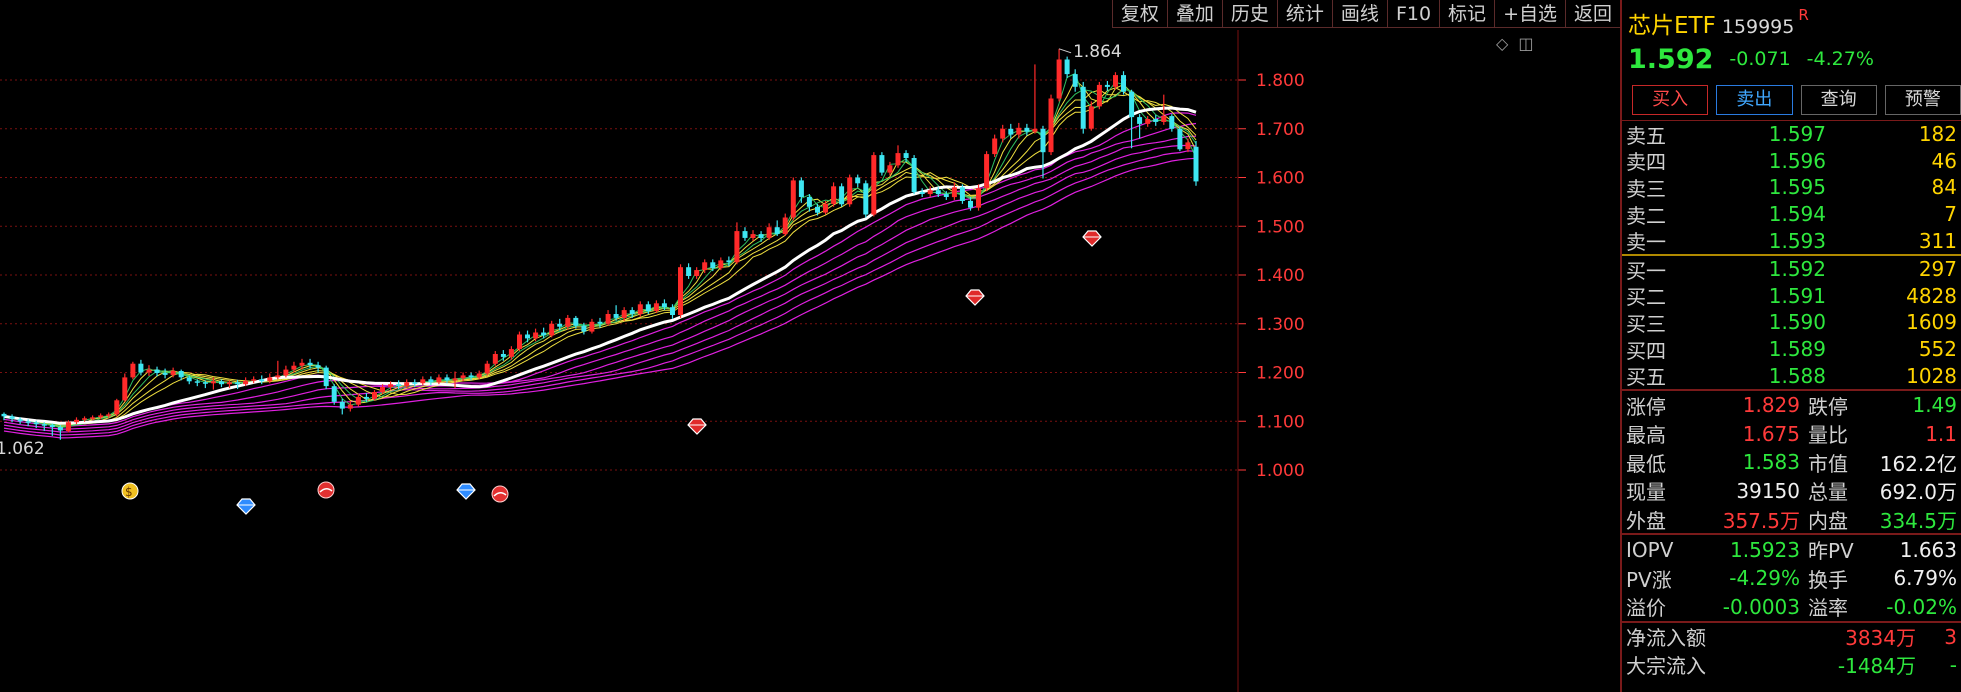 Image resolution: width=1961 pixels, height=692 pixels. What do you see at coordinates (1280, 374) in the screenshot?
I see `price-tick-label: 1.200` at bounding box center [1280, 374].